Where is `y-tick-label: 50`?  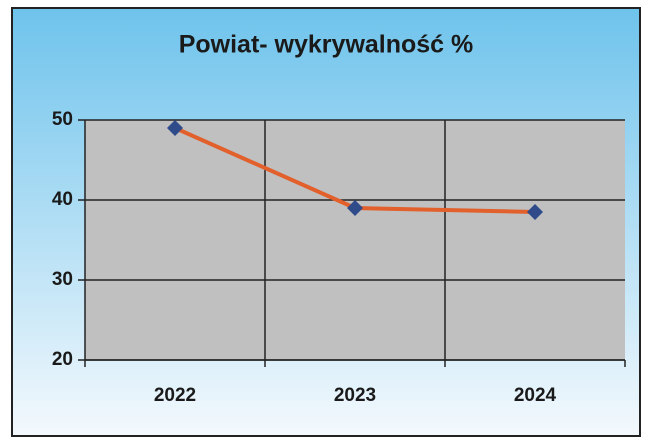
y-tick-label: 50 is located at coordinates (62, 119).